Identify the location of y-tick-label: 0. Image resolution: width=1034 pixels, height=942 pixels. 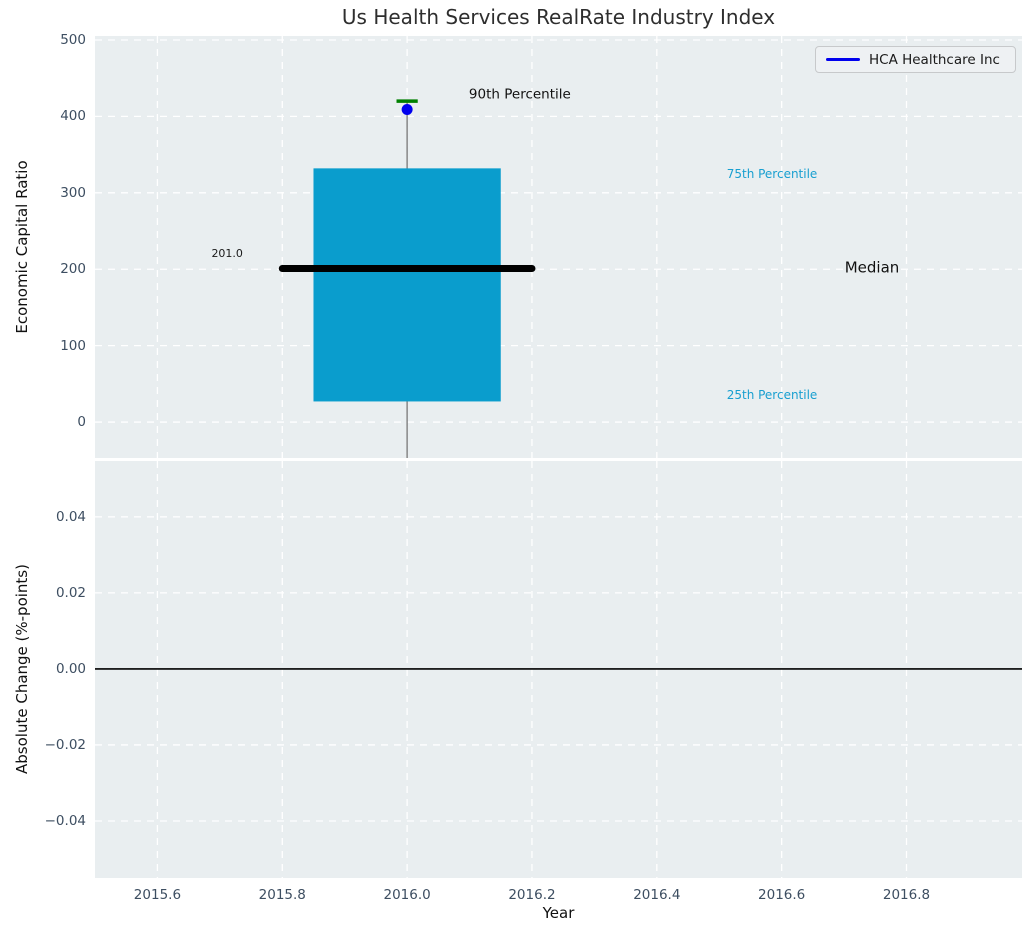
(81, 422).